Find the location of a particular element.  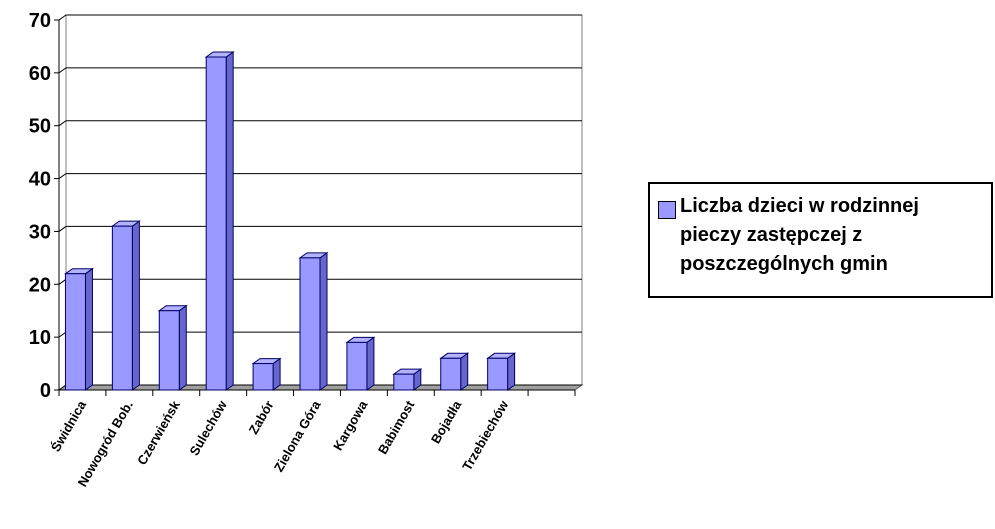

y-tick-label: 60 is located at coordinates (40, 74).